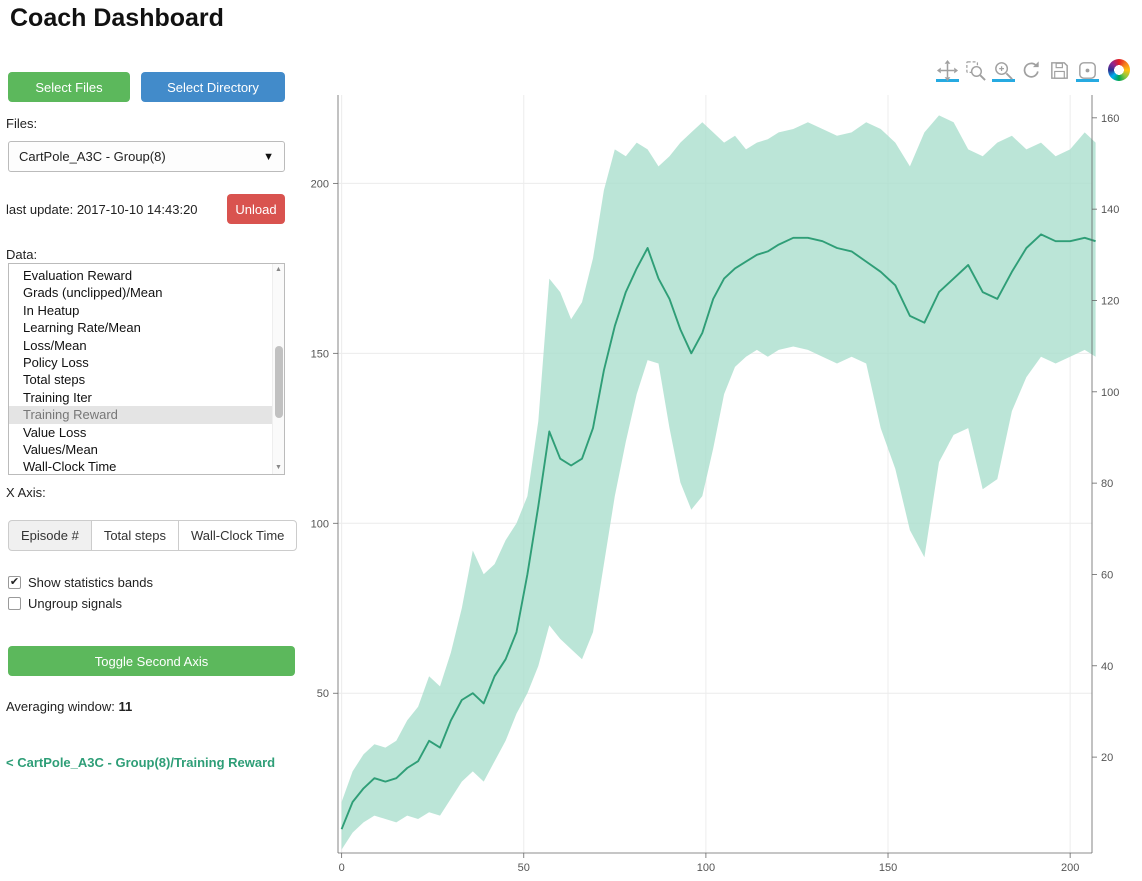 The image size is (1142, 881). What do you see at coordinates (60, 450) in the screenshot?
I see `data-list-item: Values/Mean` at bounding box center [60, 450].